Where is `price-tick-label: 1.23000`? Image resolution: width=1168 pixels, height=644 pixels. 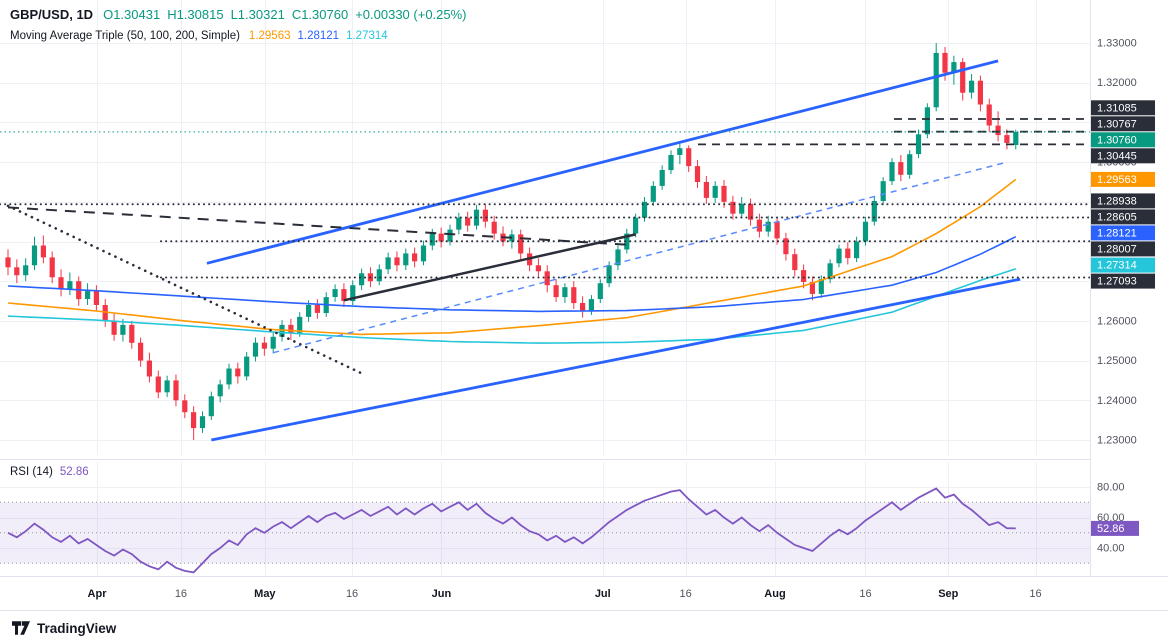
price-tick-label: 1.23000 is located at coordinates (1117, 441).